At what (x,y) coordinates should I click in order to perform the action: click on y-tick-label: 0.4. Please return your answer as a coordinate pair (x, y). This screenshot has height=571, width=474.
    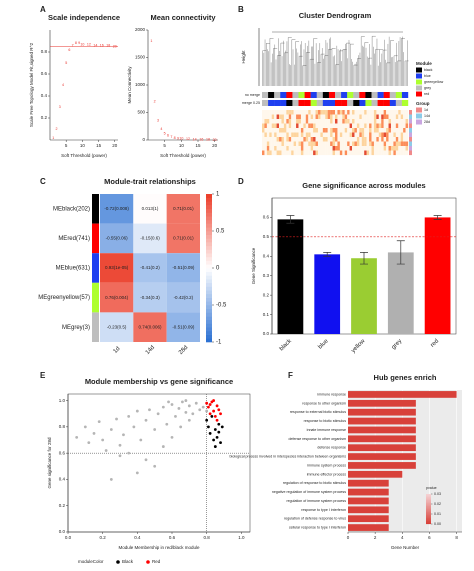
    Looking at the image, I should click on (266, 255).